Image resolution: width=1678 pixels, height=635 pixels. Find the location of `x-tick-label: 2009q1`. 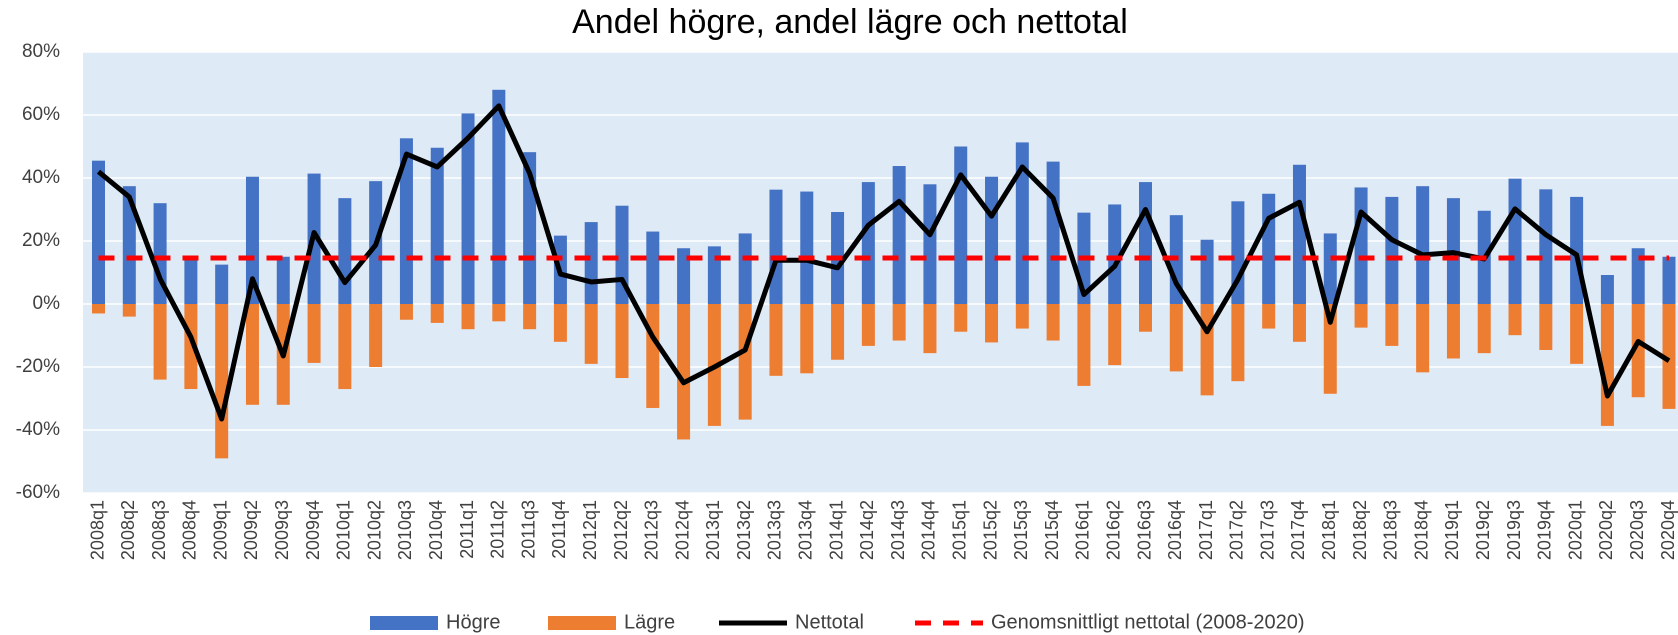

x-tick-label: 2009q1 is located at coordinates (220, 530).